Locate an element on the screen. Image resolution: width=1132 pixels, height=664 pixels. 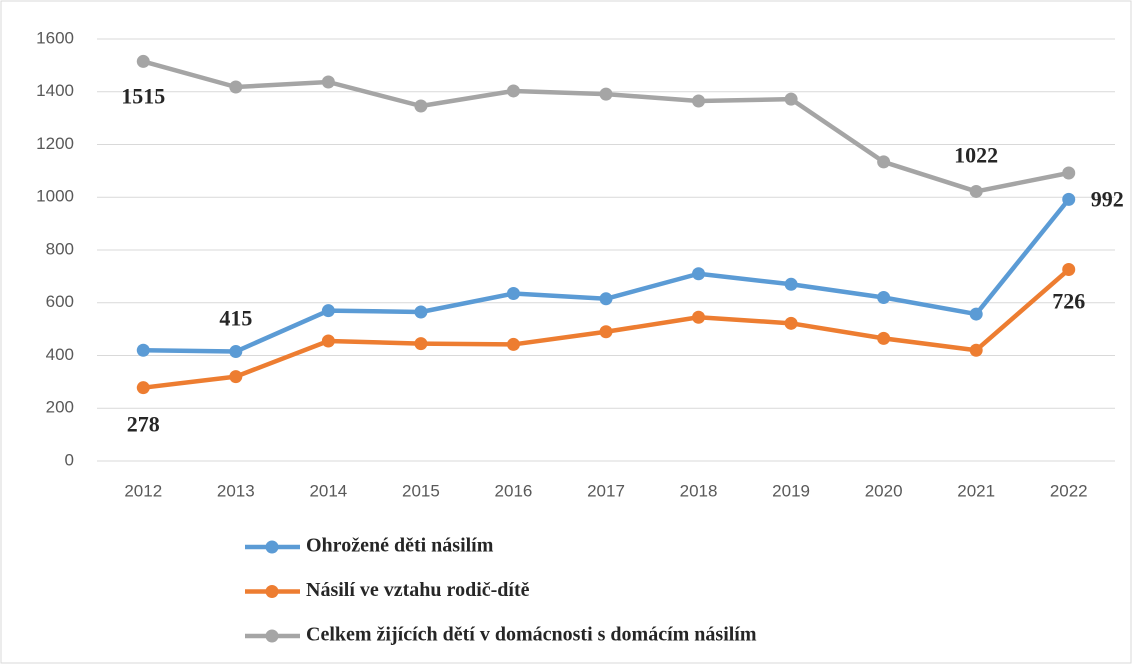
legend-label: Ohrožené děti násilím is located at coordinates (400, 546).